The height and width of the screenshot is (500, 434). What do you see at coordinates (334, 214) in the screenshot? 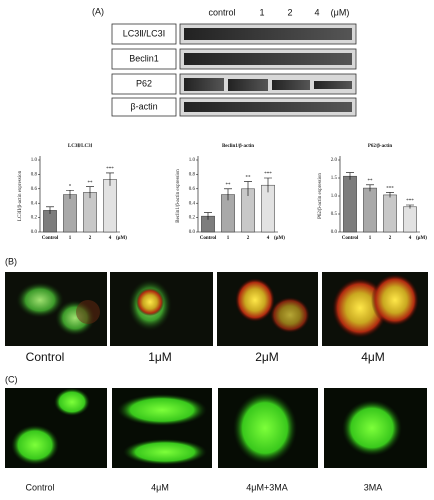
I see `y-tick-label: 0.5` at bounding box center [334, 214].